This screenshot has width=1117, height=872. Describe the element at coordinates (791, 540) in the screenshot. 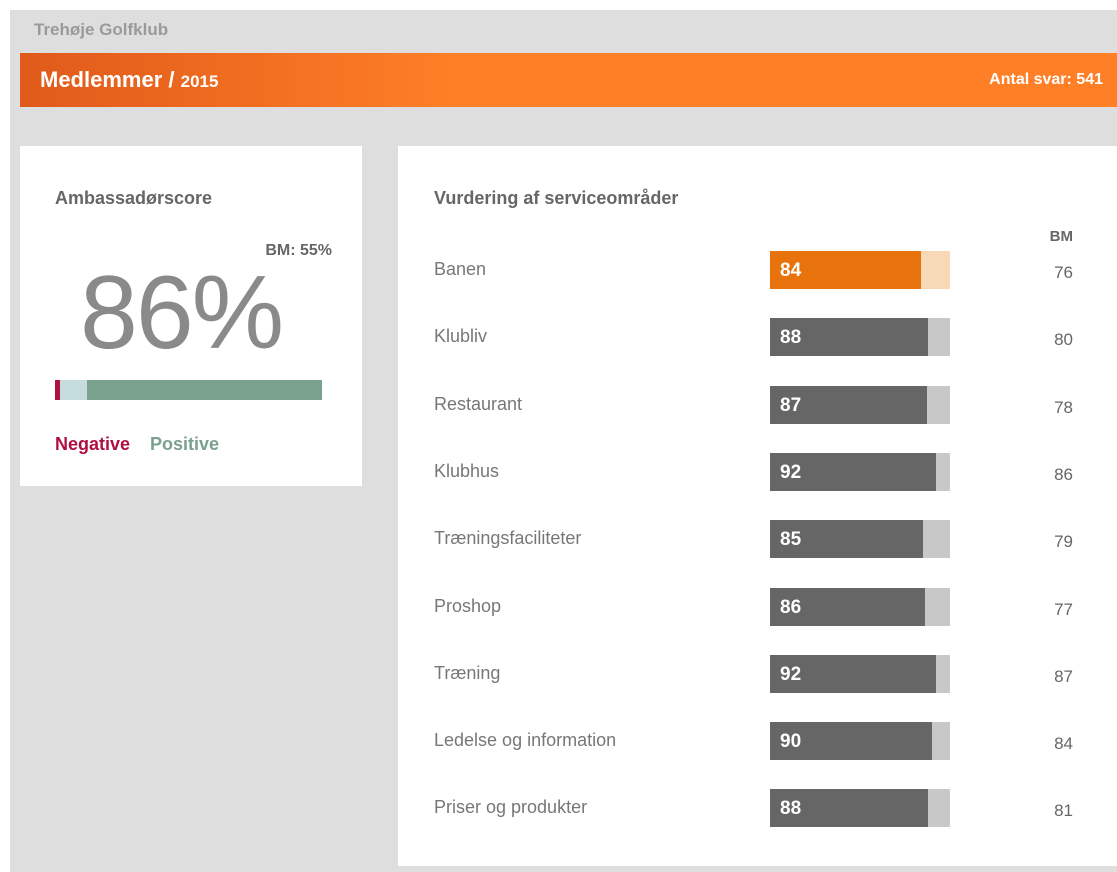

I see `bar-value: 85` at that location.